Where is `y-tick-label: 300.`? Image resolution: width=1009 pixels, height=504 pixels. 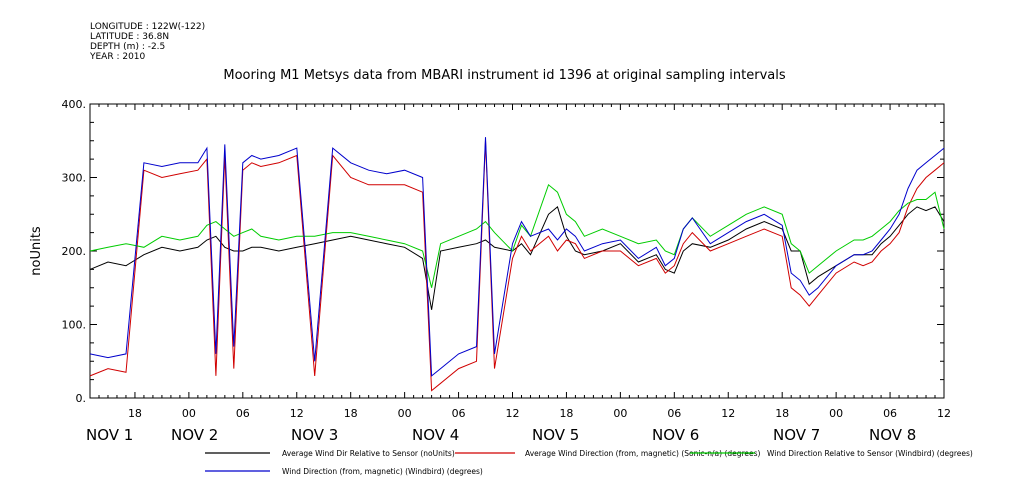 y-tick-label: 300. is located at coordinates (74, 178).